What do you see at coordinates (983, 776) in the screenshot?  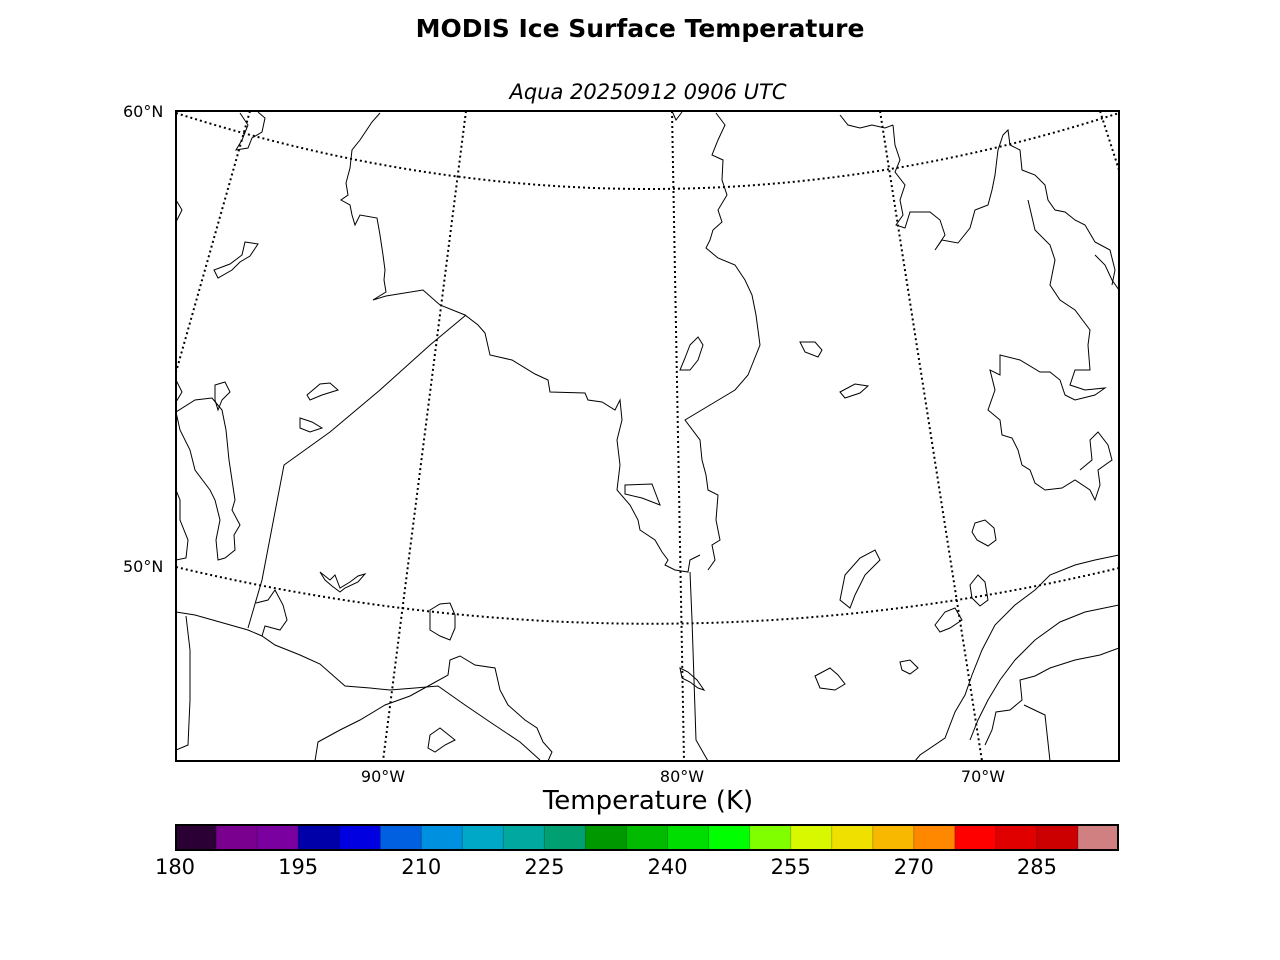 I see `lon-label-70w: 70°W` at bounding box center [983, 776].